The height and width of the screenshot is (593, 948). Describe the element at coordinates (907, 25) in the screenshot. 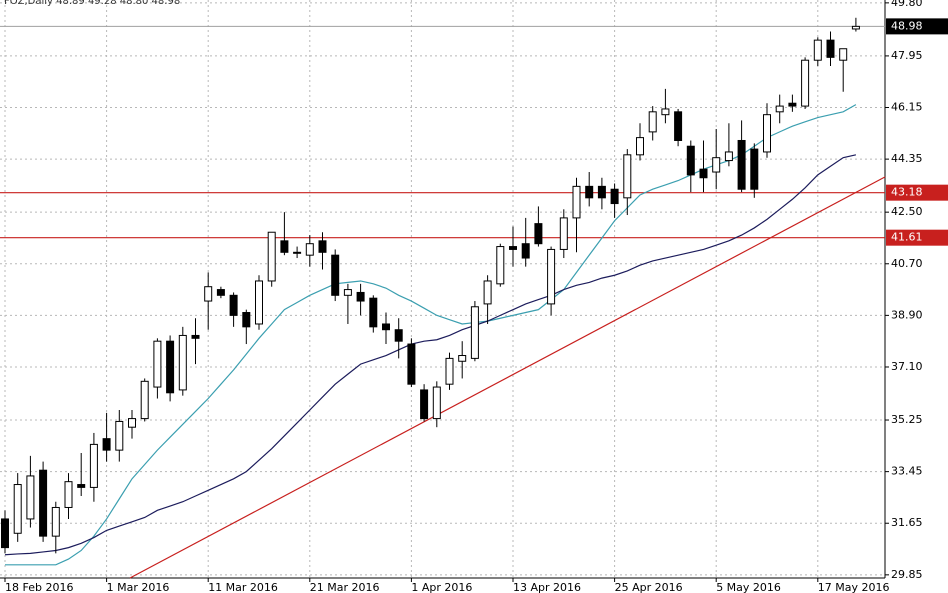

I see `last-price-label: 48.98` at that location.